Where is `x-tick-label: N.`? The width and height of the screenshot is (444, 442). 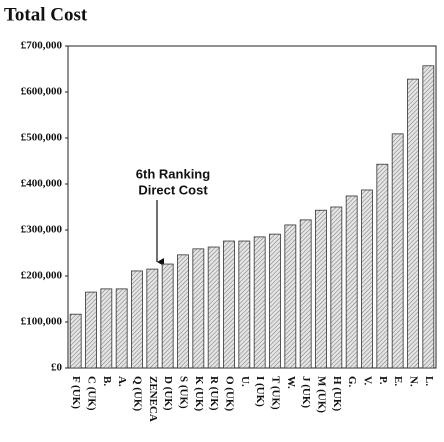
x-tick-label: N. is located at coordinates (413, 381).